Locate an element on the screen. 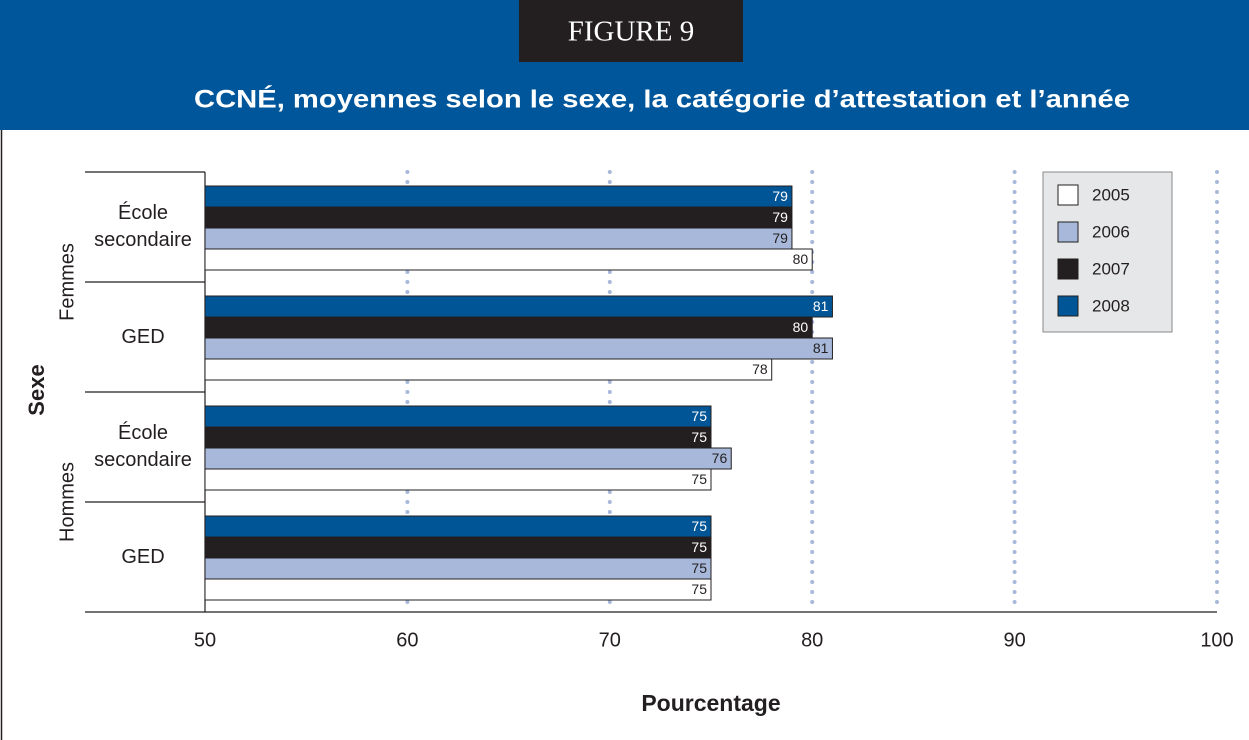  x-tick-label: 90 is located at coordinates (1014, 640).